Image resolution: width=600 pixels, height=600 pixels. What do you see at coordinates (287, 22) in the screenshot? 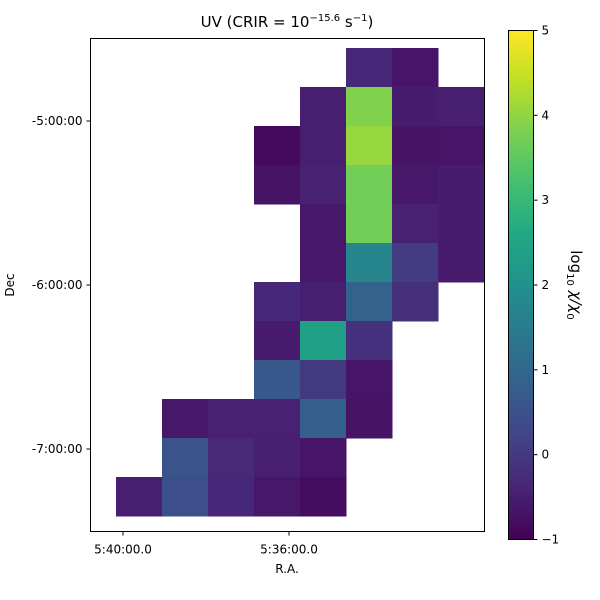
I see `chart-title: UV (CRIR = 10−15.6 s−1)` at bounding box center [287, 22].